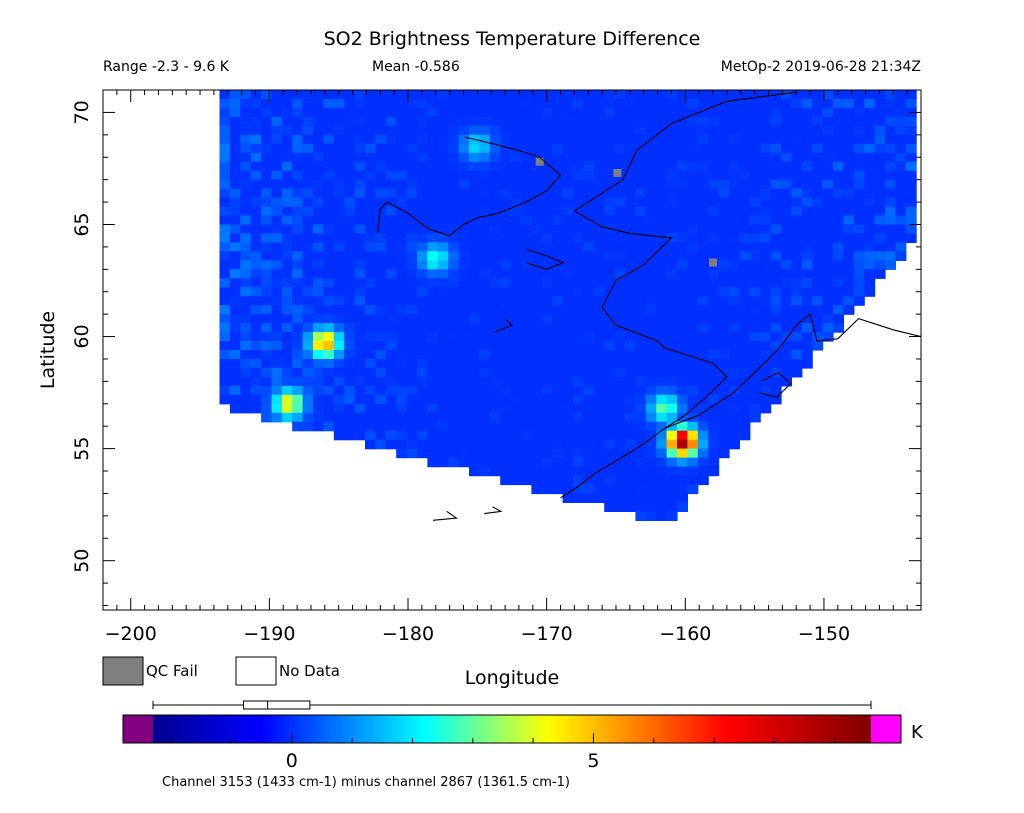 The height and width of the screenshot is (813, 1024). Describe the element at coordinates (617, 172) in the screenshot. I see `qc-fail-pixel` at that location.